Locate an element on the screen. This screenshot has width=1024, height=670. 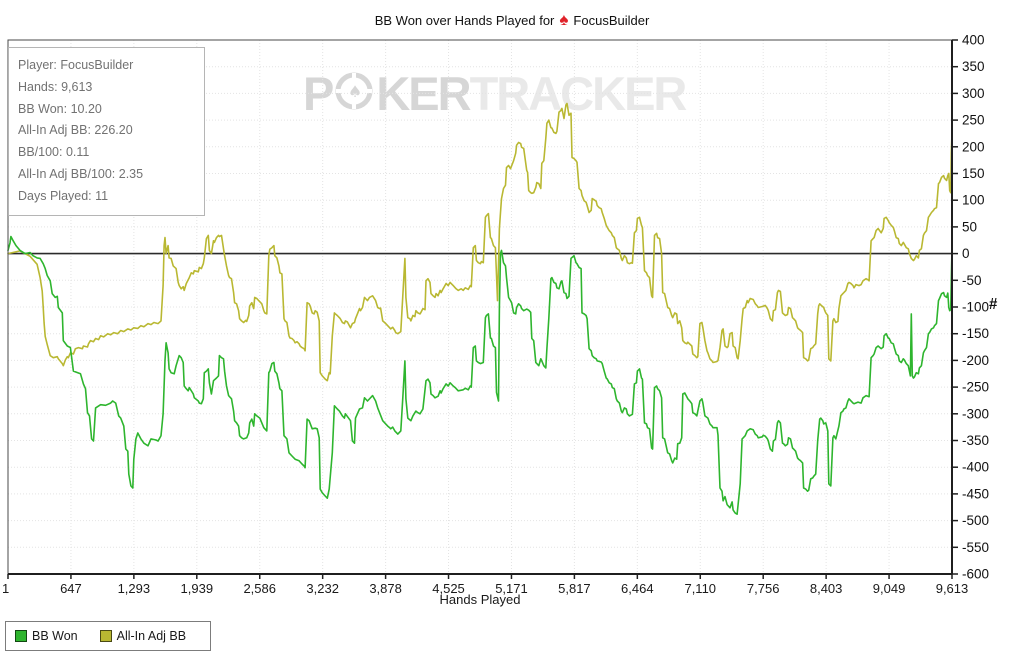
y-tick-label: -50 is located at coordinates (972, 280).